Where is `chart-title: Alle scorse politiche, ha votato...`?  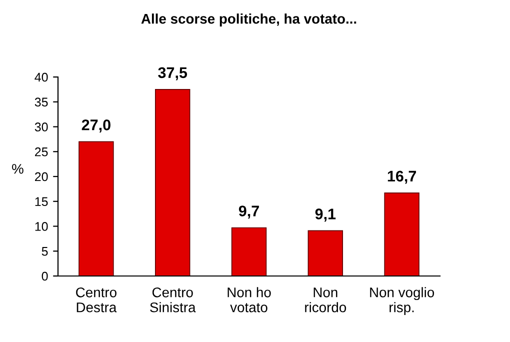
chart-title: Alle scorse politiche, ha votato... is located at coordinates (248, 20).